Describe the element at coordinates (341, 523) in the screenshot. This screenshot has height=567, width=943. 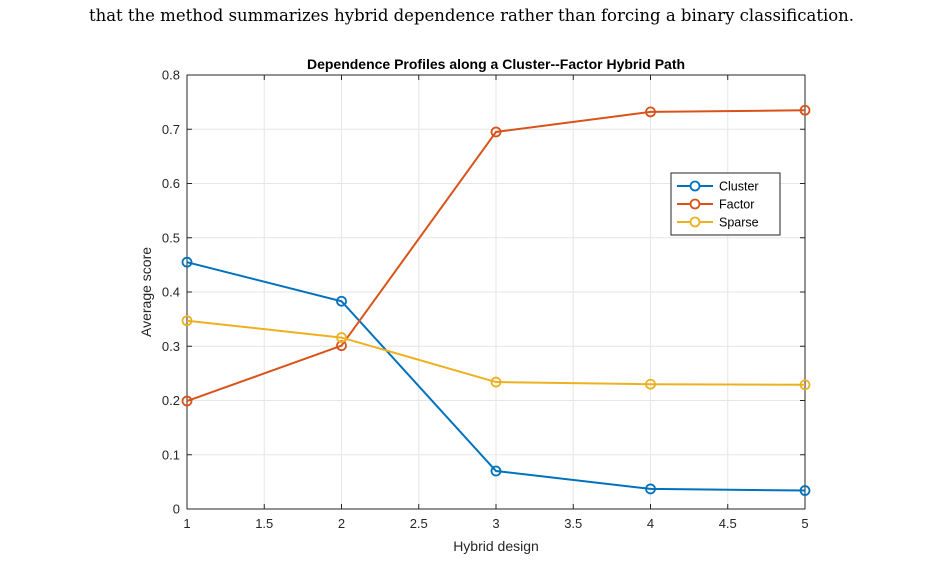
I see `x-tick-label: 2` at that location.